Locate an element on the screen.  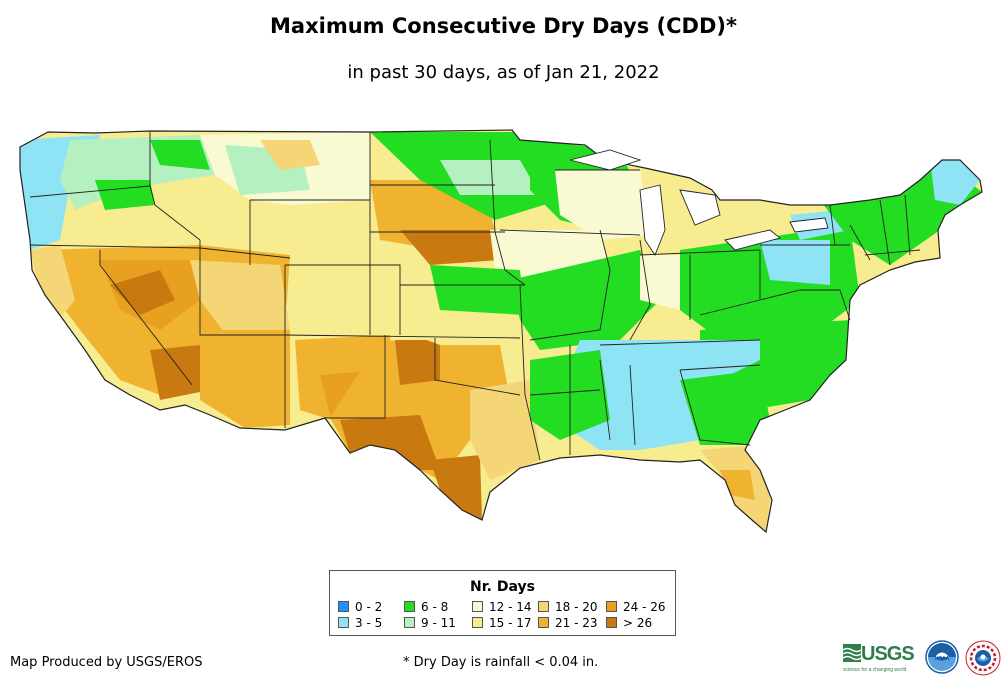
legend-item: 12 - 14 is located at coordinates (502, 607).